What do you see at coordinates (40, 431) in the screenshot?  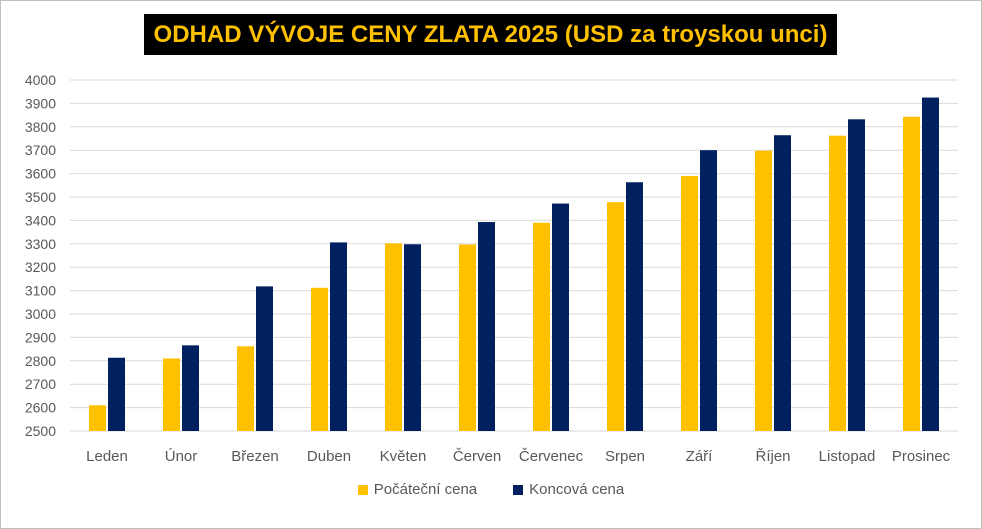 I see `y-tick-label: 2500` at bounding box center [40, 431].